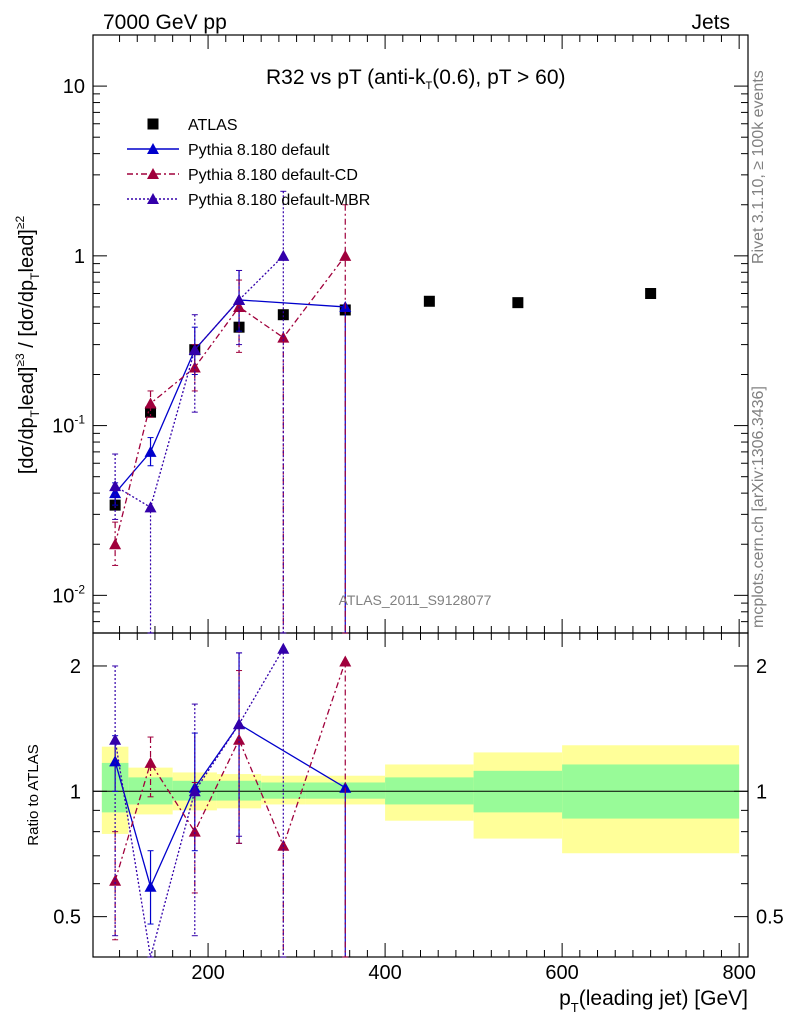 The width and height of the screenshot is (786, 1024). Describe the element at coordinates (420, 799) in the screenshot. I see `ratio-bands` at that location.